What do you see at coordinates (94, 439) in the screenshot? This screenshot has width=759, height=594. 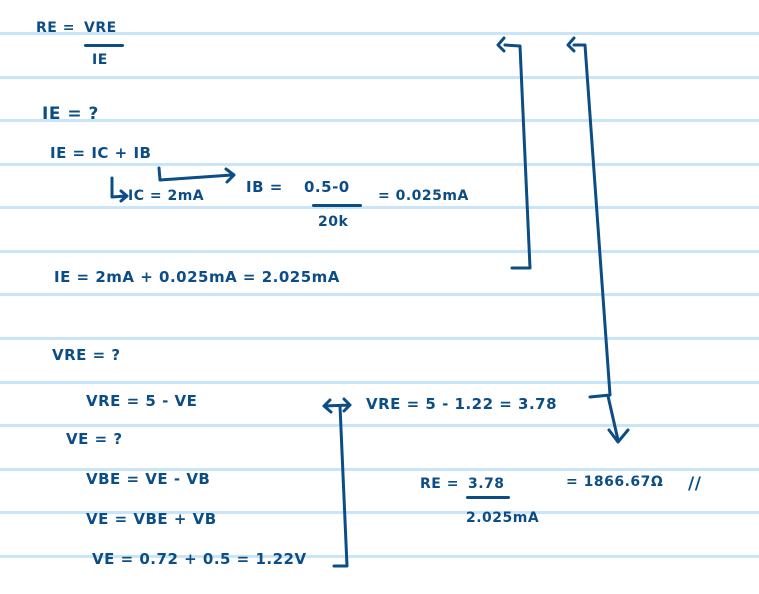 I see `ve-question: VE = ?` at bounding box center [94, 439].